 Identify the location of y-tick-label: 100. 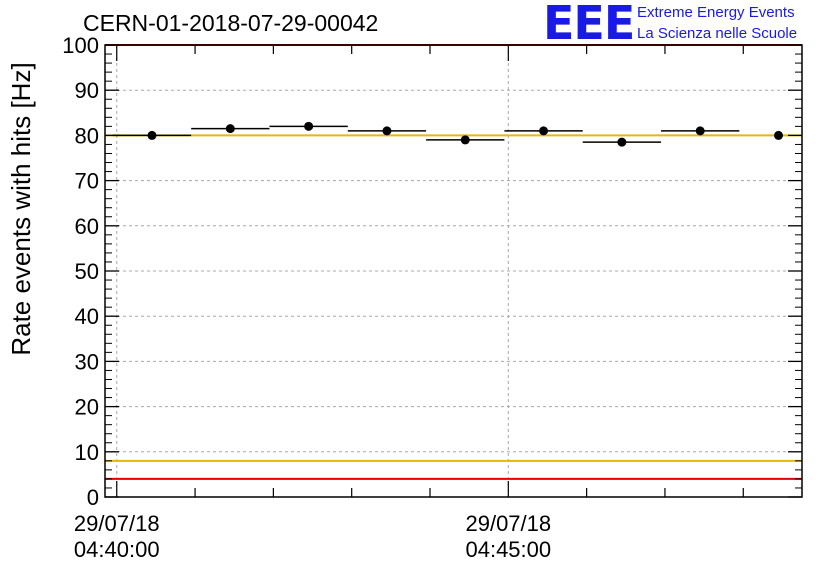
(80, 45).